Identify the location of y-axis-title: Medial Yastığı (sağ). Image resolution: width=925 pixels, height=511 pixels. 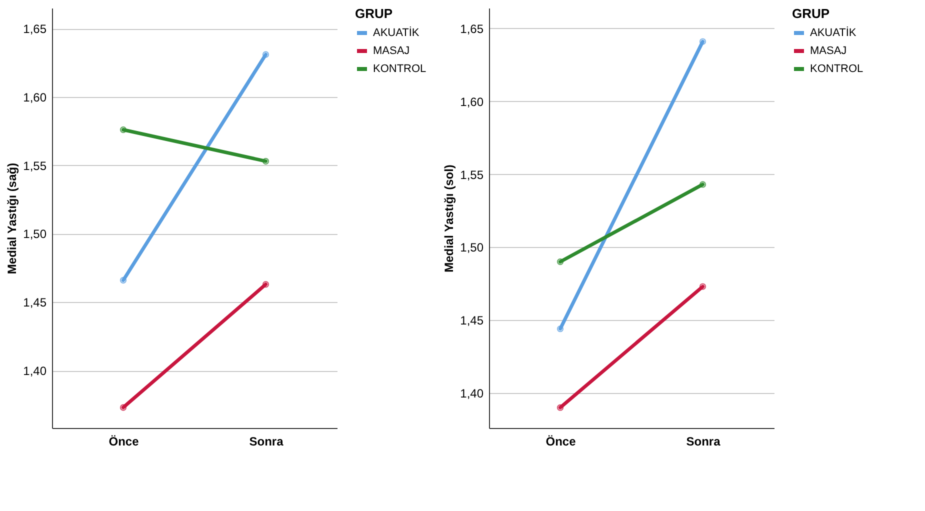
(12, 218).